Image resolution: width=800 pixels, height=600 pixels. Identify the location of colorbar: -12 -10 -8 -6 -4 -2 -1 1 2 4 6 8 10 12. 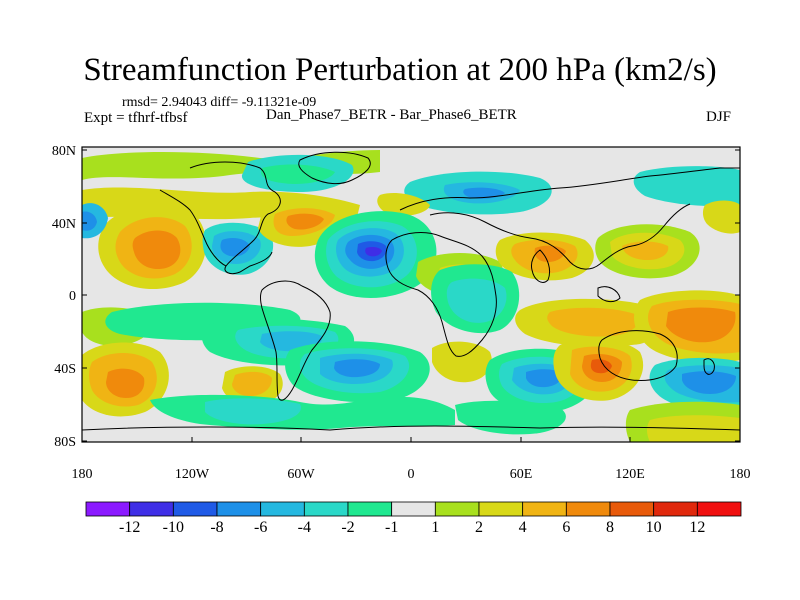
(413, 518).